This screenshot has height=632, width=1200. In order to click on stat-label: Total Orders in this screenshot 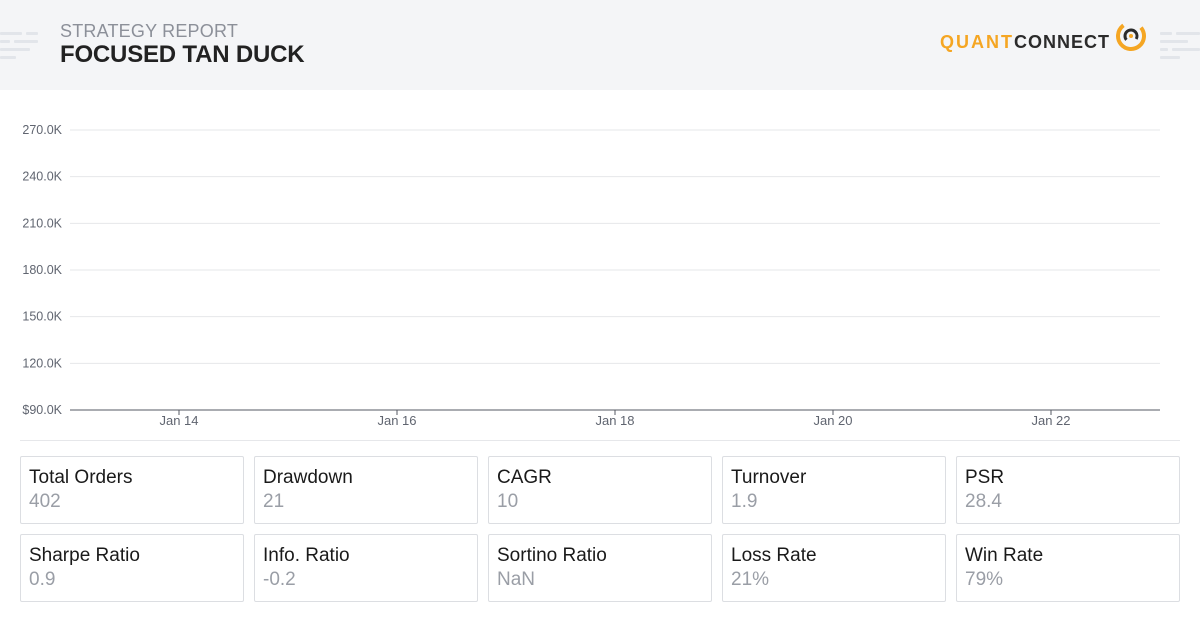, I will do `click(81, 477)`.